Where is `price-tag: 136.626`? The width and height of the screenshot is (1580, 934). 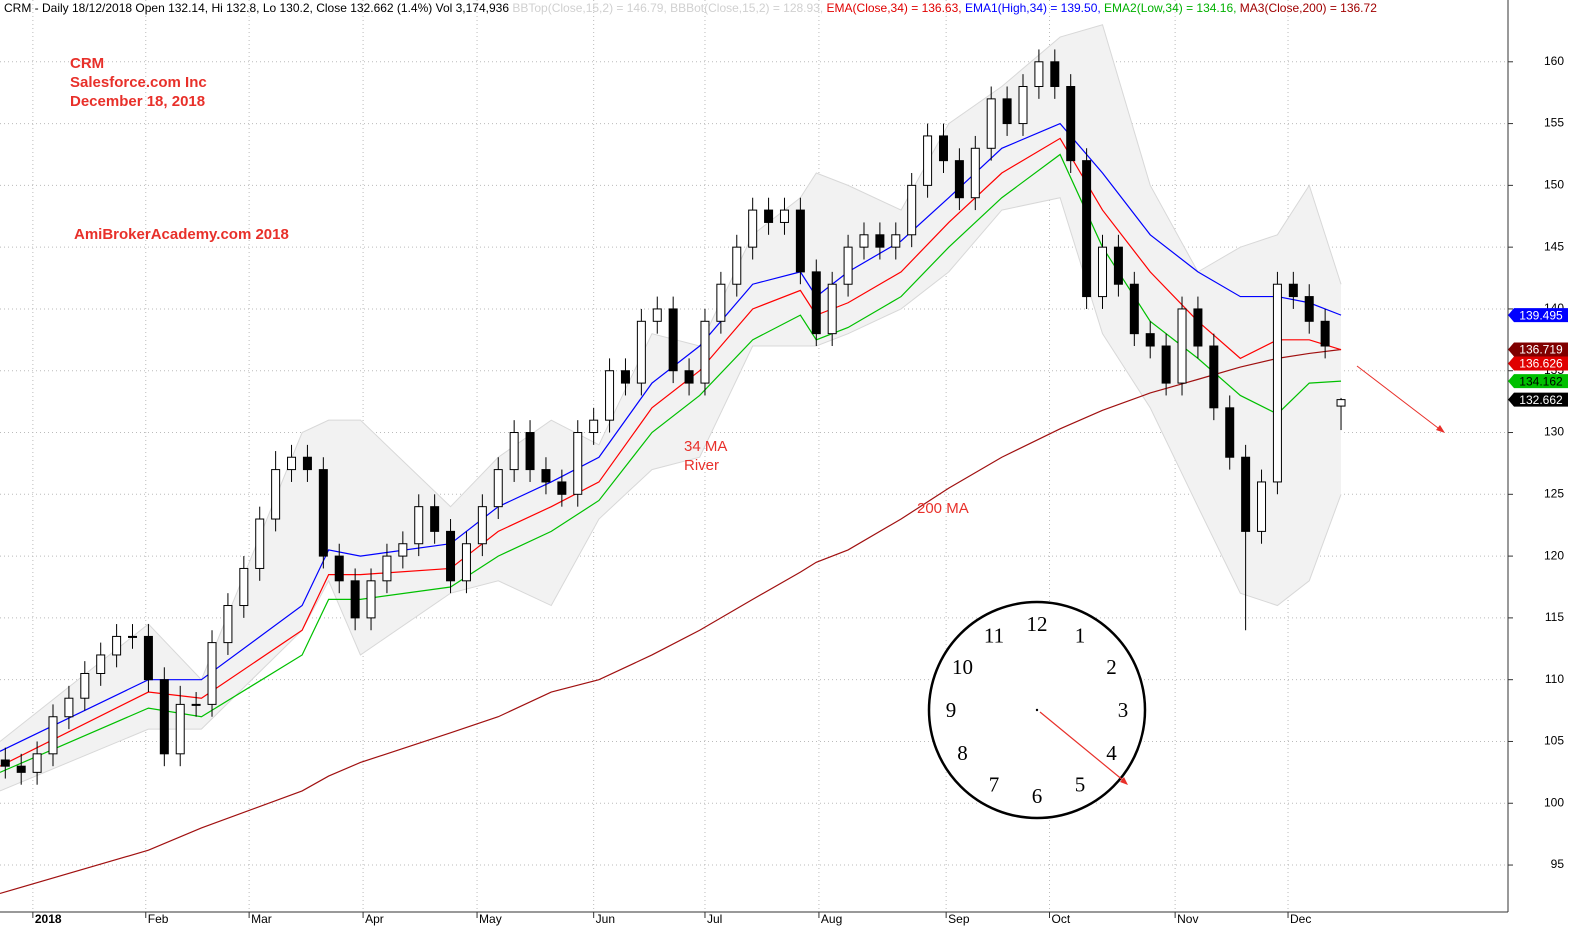 price-tag: 136.626 is located at coordinates (1538, 363).